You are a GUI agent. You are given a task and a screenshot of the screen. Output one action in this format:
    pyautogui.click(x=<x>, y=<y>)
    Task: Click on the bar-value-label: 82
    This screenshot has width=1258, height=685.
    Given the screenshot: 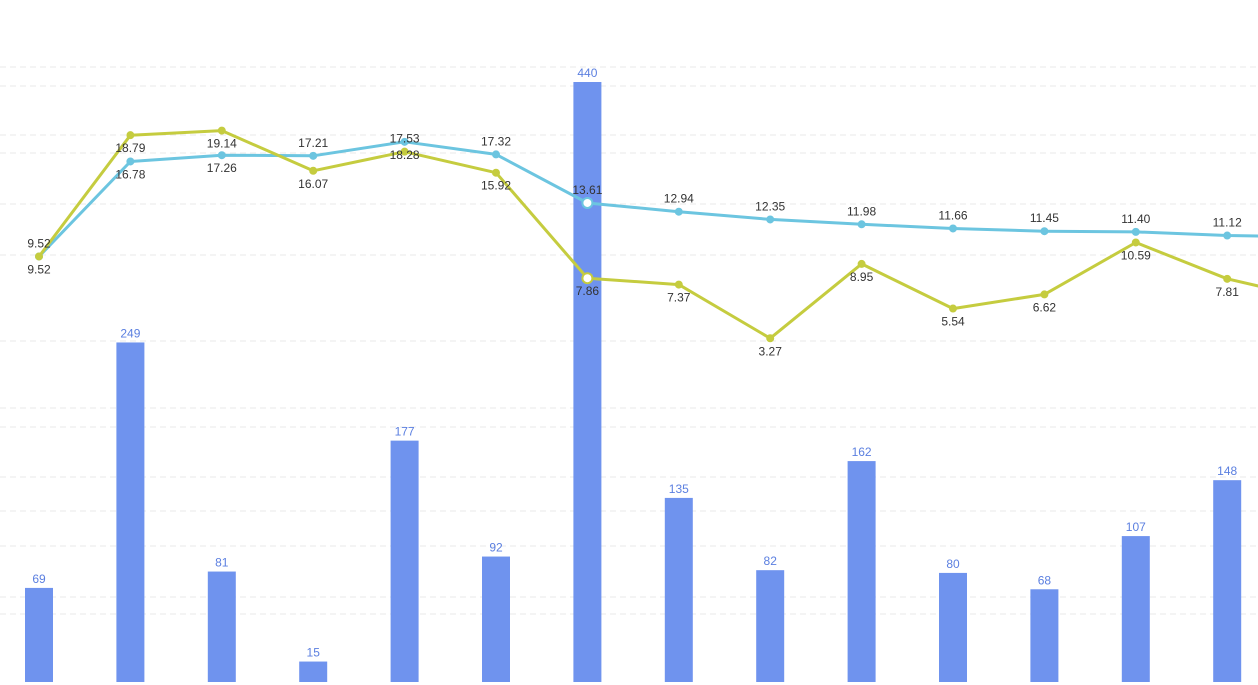 What is the action you would take?
    pyautogui.click(x=771, y=561)
    